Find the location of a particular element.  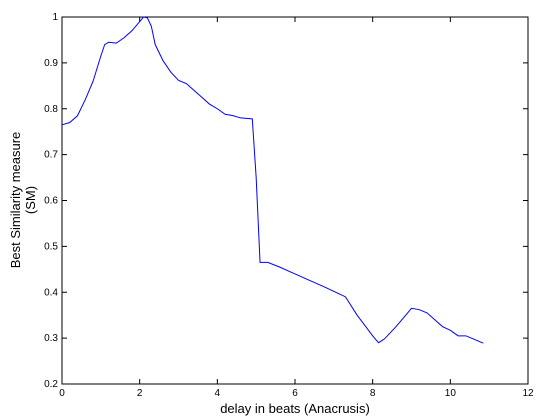

y-tick-label: 0.9 is located at coordinates (51, 63).